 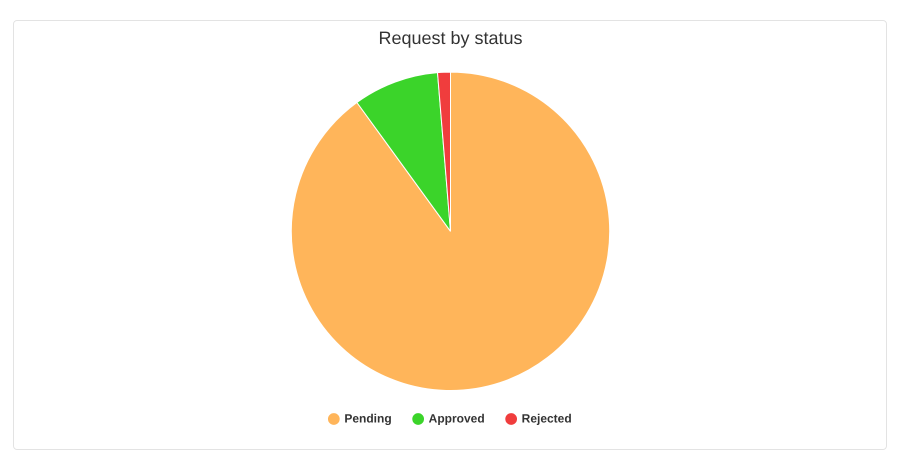 I want to click on legend-label: Pending, so click(x=368, y=418).